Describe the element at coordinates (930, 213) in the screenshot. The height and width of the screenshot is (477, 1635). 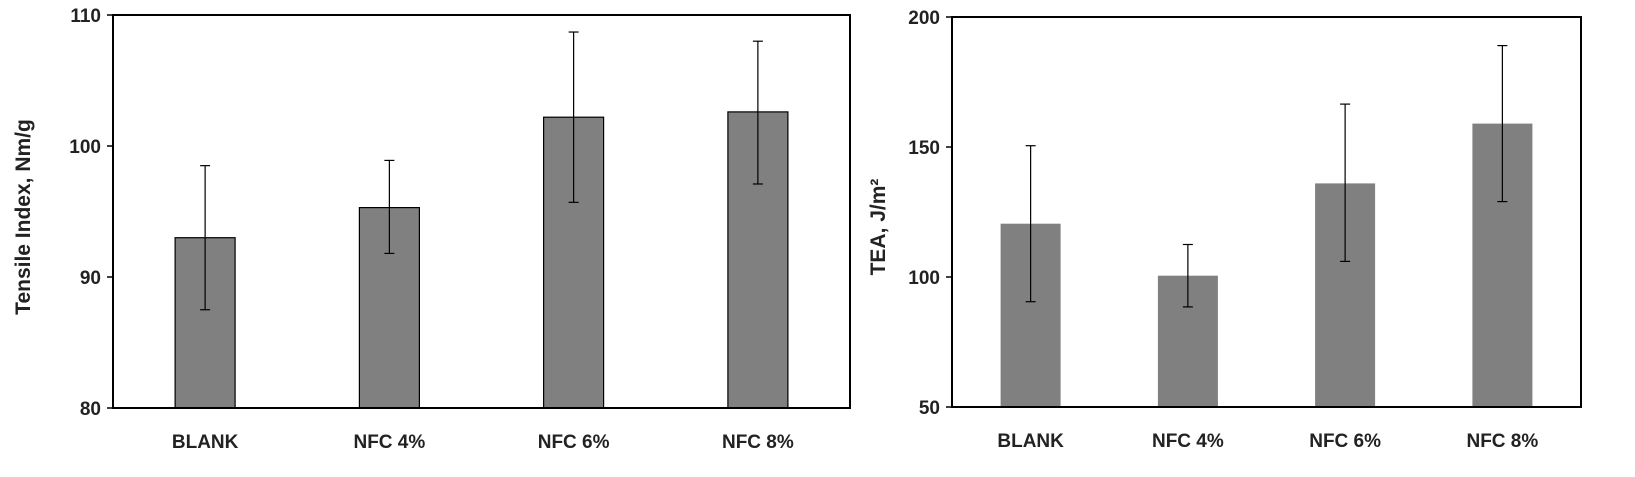
I see `tea-y-axis: 50 100 150 200` at that location.